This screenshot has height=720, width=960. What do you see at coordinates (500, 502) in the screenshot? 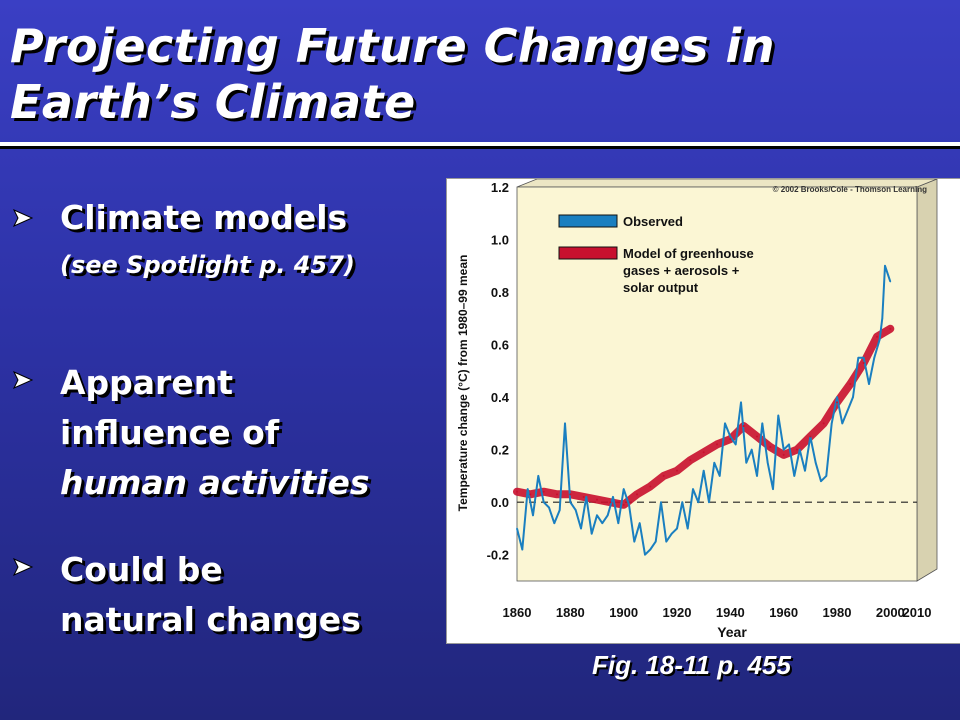
I see `y-tick-label: 0.0` at bounding box center [500, 502].